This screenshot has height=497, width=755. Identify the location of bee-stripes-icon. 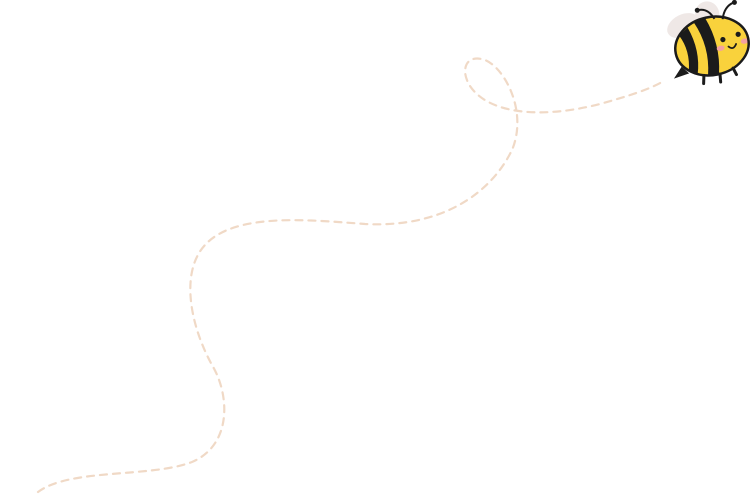
(699, 46).